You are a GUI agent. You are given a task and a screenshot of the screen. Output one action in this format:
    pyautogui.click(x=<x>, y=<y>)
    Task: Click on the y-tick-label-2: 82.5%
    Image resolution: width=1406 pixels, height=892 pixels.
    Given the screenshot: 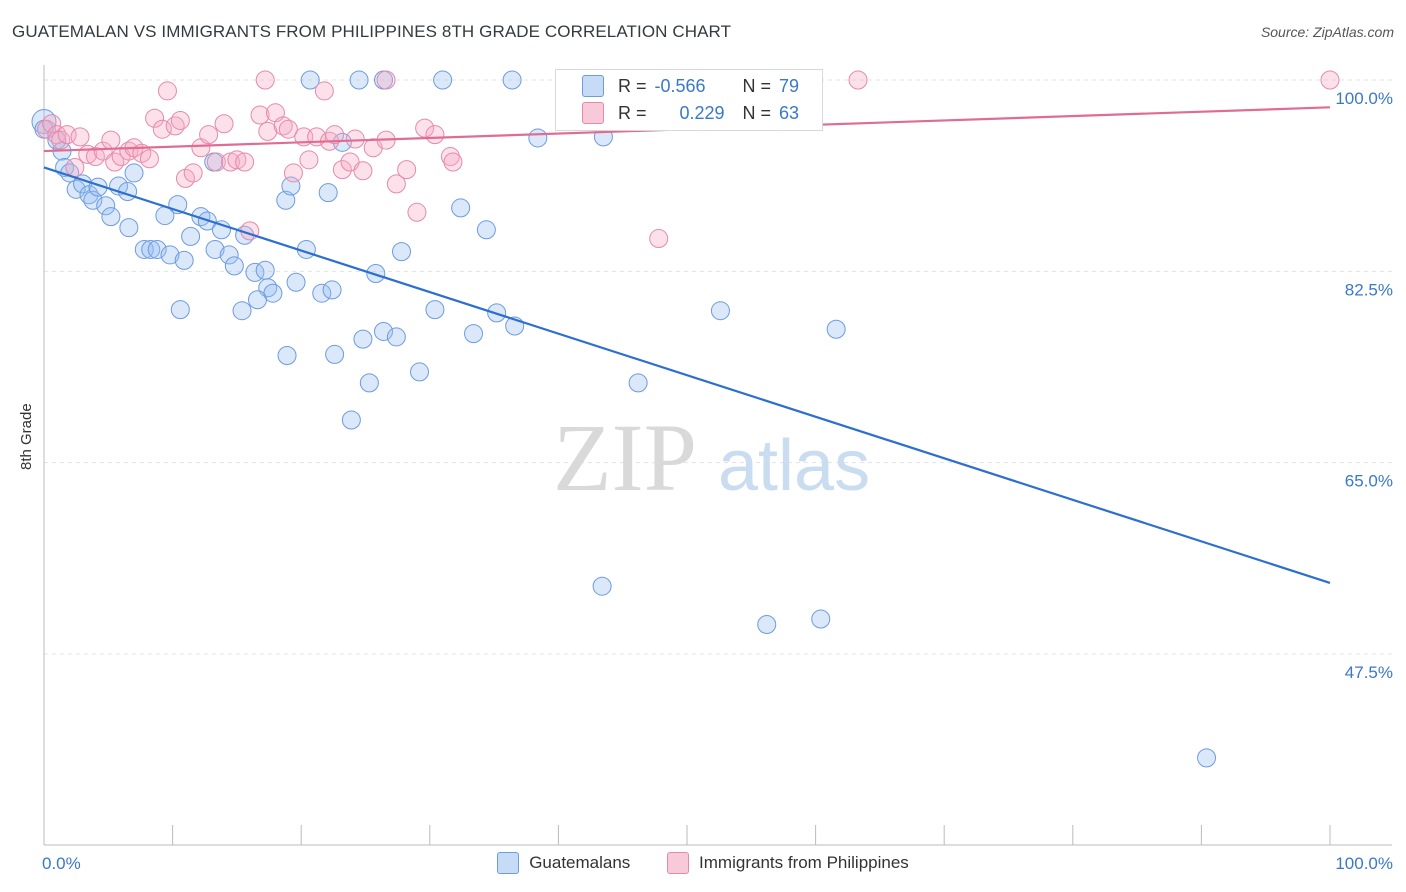 What is the action you would take?
    pyautogui.click(x=1369, y=289)
    